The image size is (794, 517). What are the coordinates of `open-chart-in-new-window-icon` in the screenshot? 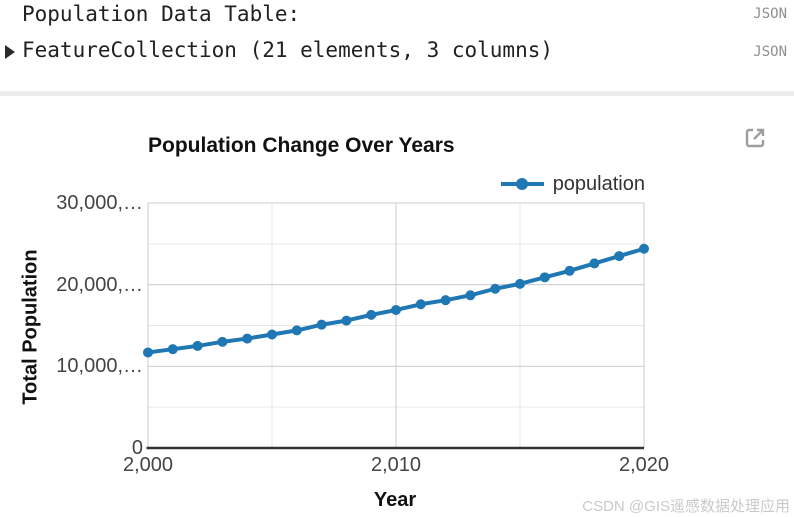 It's located at (755, 138).